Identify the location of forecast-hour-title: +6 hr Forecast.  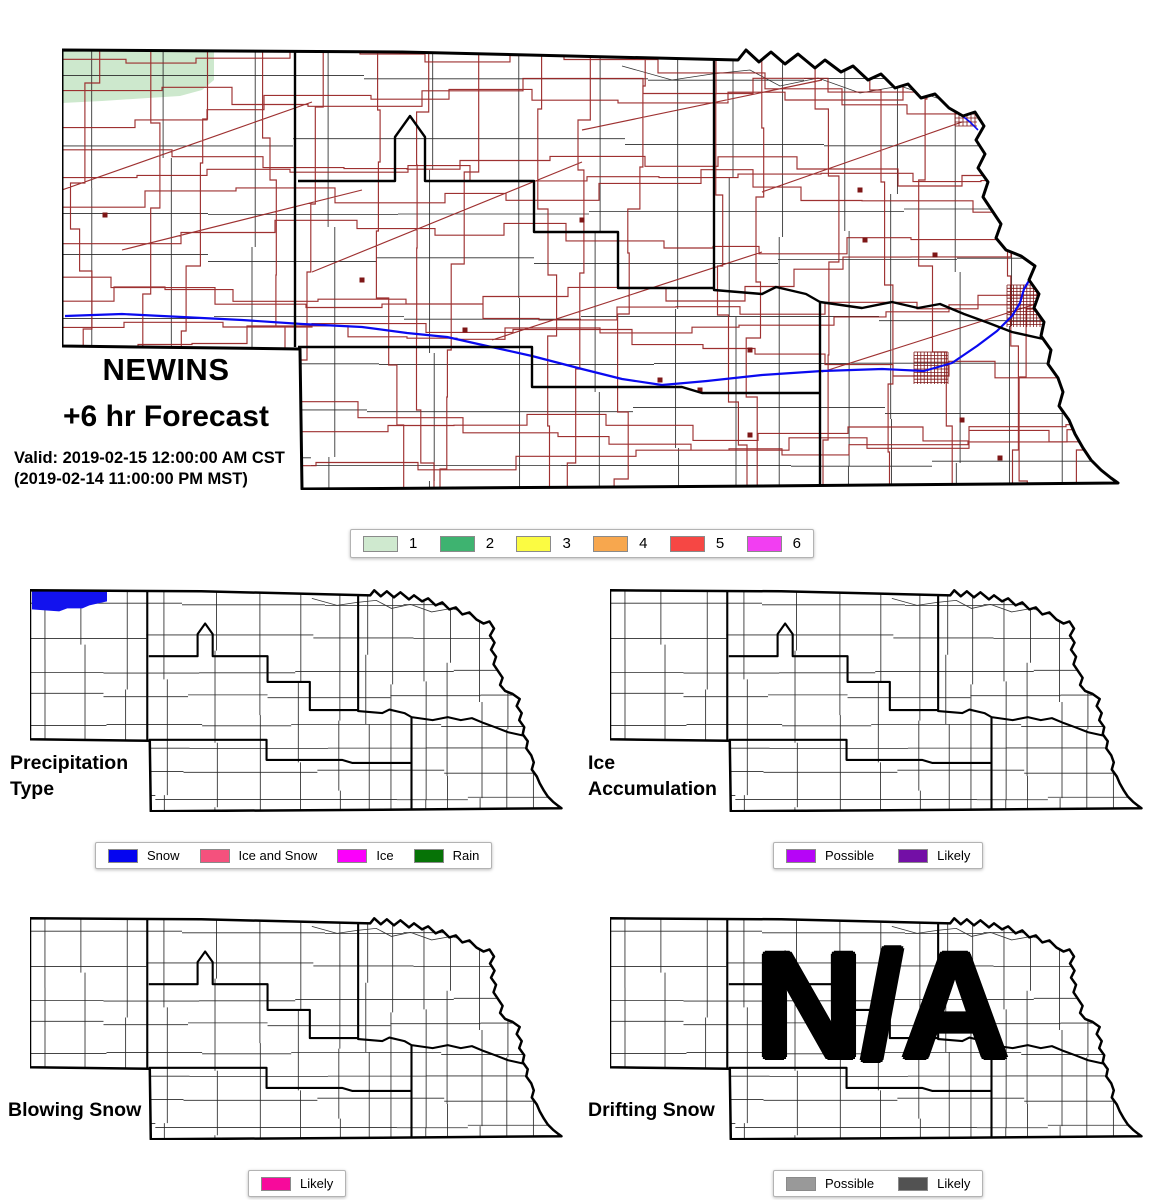
(166, 416).